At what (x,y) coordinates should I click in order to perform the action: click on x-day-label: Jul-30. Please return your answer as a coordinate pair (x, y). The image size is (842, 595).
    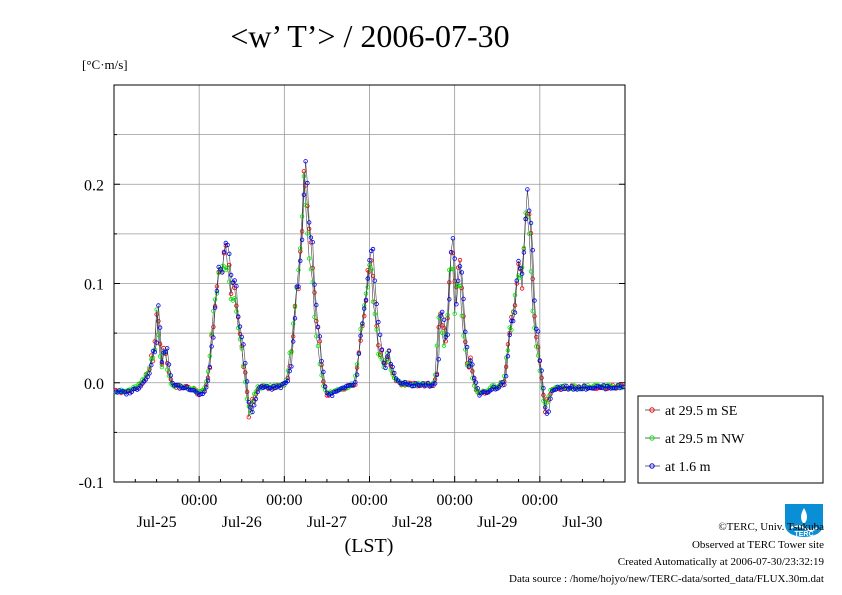
    Looking at the image, I should click on (582, 522).